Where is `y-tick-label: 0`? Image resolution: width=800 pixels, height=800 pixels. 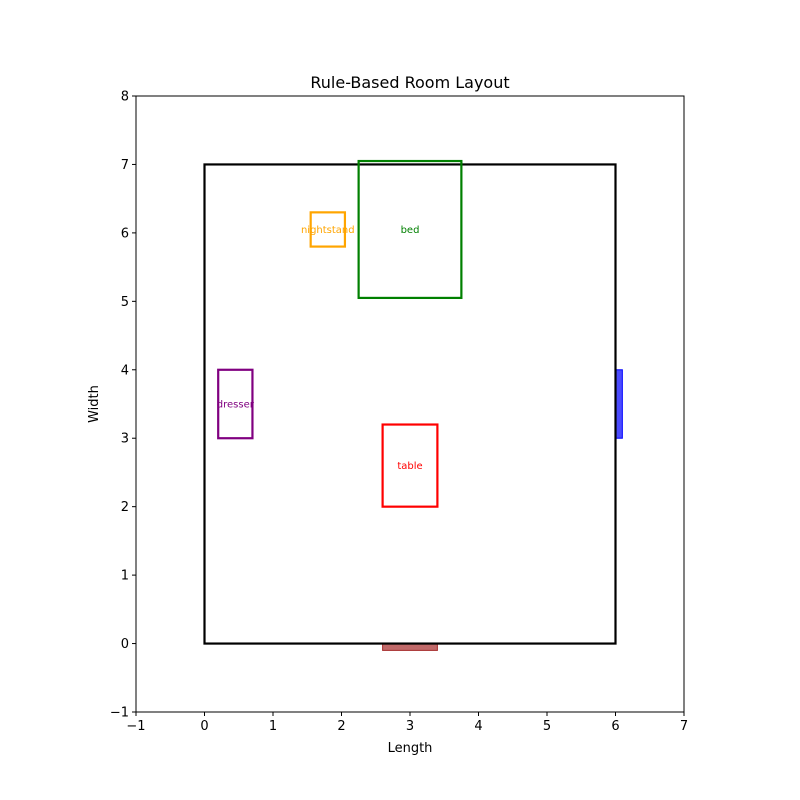
y-tick-label: 0 is located at coordinates (125, 644).